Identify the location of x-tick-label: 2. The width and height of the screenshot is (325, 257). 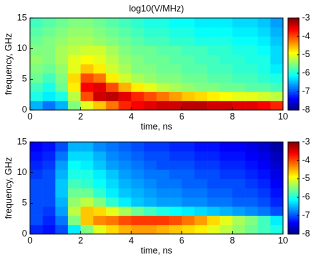
(80, 240).